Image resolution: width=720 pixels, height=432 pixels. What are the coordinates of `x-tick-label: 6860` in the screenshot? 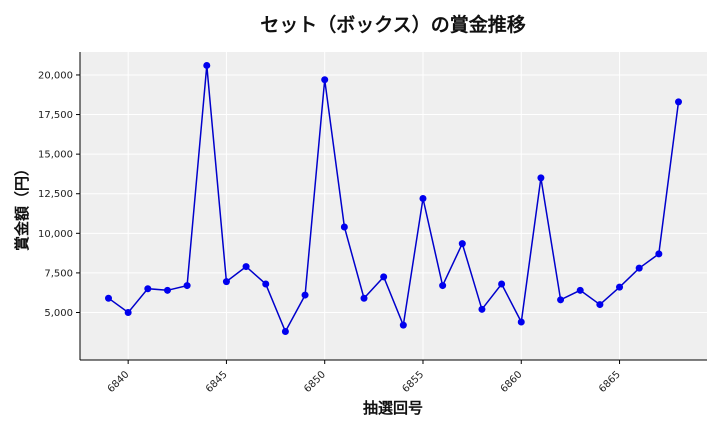 It's located at (512, 382).